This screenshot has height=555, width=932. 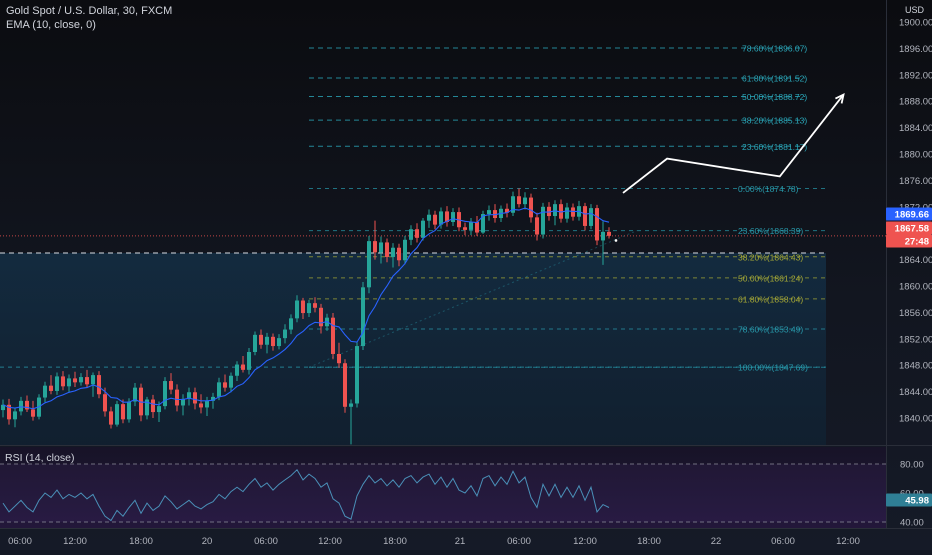 What do you see at coordinates (306, 495) in the screenshot?
I see `rsi-line` at bounding box center [306, 495].